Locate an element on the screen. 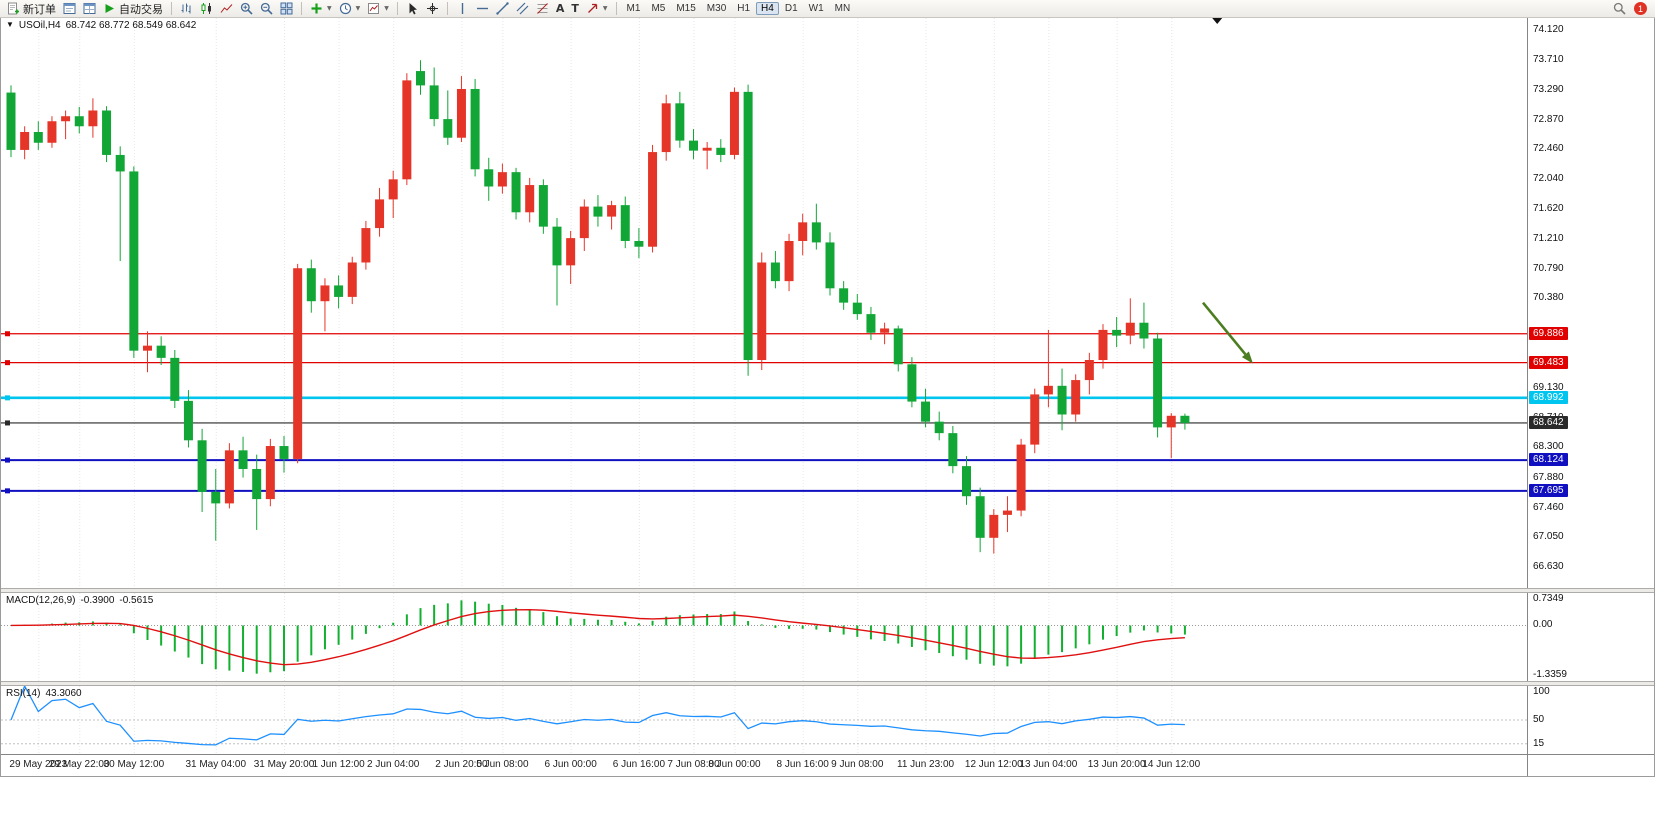 The height and width of the screenshot is (825, 1655). price-axis-label: 72.040 is located at coordinates (1548, 179).